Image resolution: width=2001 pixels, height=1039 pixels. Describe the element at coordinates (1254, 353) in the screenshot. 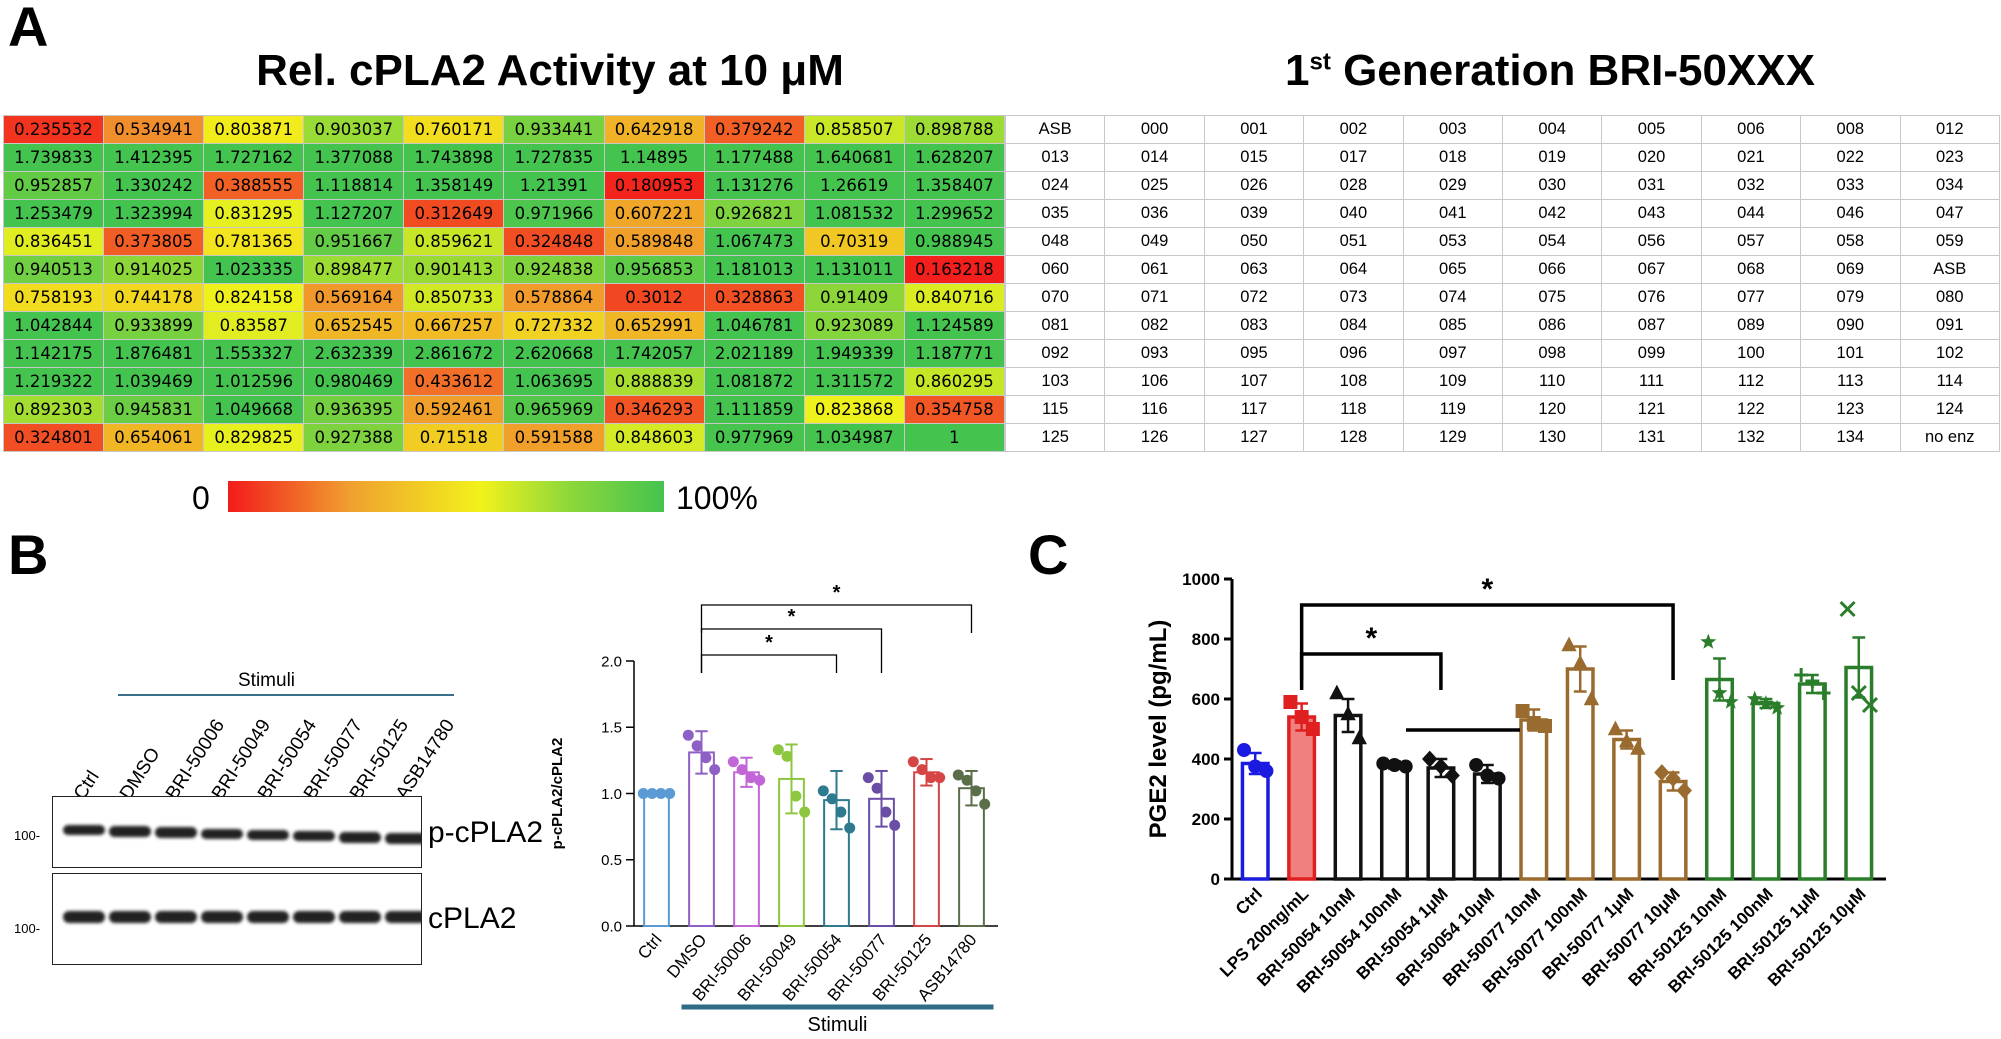

I see `id-cell: 095` at that location.